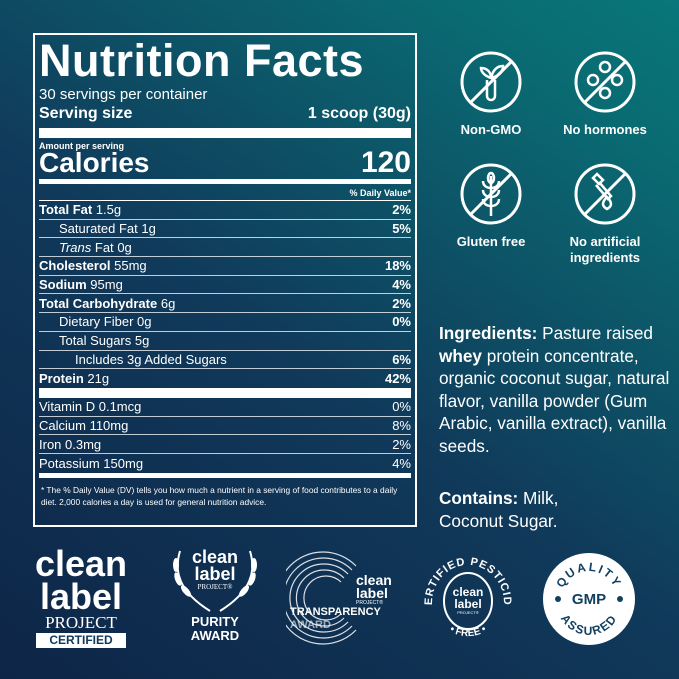 The height and width of the screenshot is (679, 679). I want to click on claim-gluten-free: Gluten free, so click(491, 206).